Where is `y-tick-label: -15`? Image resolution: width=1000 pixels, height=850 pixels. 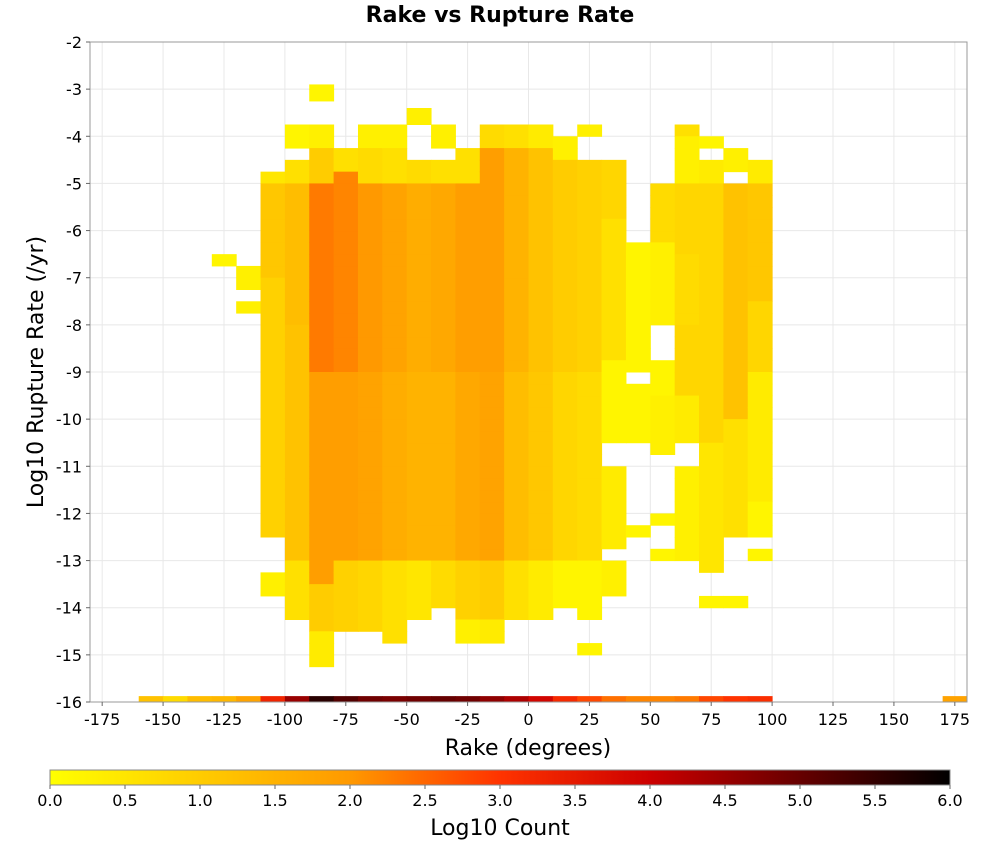
y-tick-label: -15 is located at coordinates (69, 655).